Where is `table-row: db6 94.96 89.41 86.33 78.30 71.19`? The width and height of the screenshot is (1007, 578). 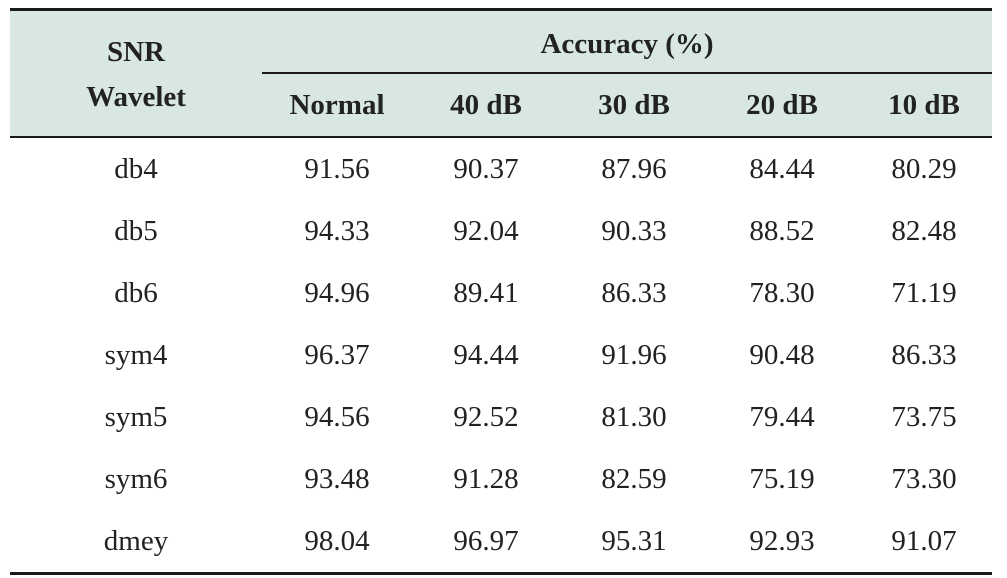 table-row: db6 94.96 89.41 86.33 78.30 71.19 is located at coordinates (501, 293).